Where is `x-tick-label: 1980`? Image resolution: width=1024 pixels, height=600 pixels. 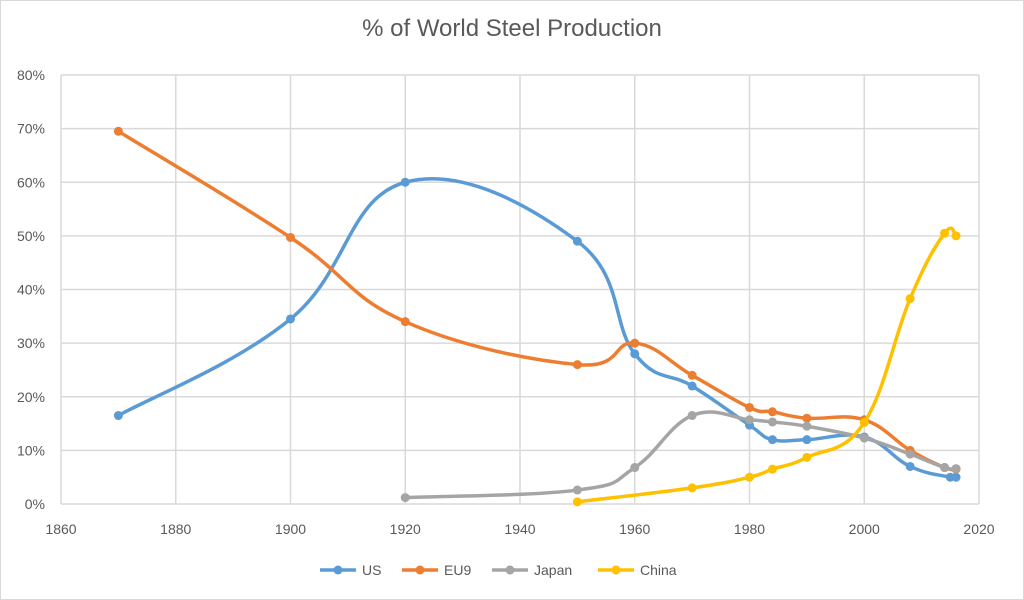 x-tick-label: 1980 is located at coordinates (749, 529).